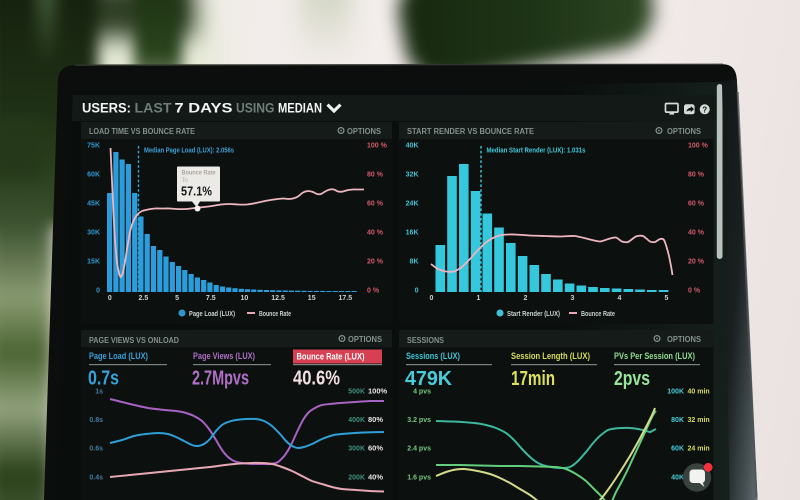 The width and height of the screenshot is (800, 500). I want to click on svg-text: 0.8s, so click(96, 420).